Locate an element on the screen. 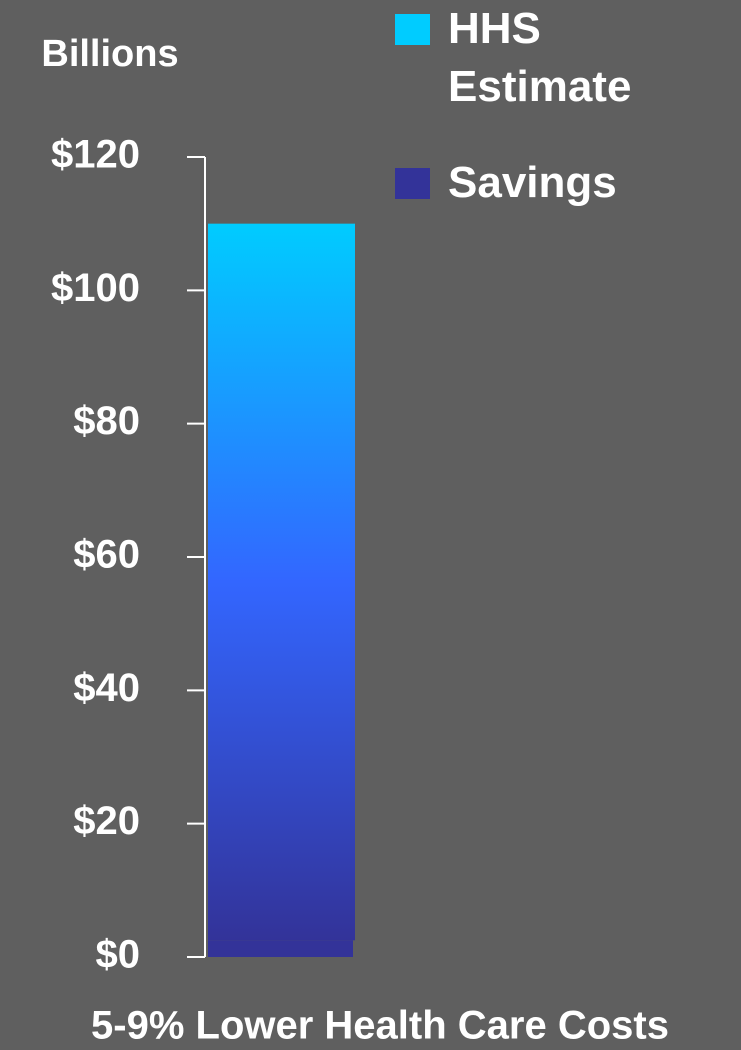 This screenshot has height=1050, width=741. y-tick-label: $100 is located at coordinates (95, 288).